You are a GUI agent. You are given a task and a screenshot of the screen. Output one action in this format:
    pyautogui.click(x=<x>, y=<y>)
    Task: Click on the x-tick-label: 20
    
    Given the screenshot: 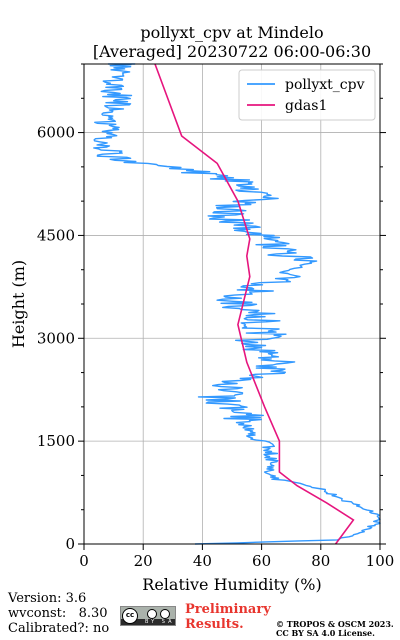 What is the action you would take?
    pyautogui.click(x=143, y=561)
    